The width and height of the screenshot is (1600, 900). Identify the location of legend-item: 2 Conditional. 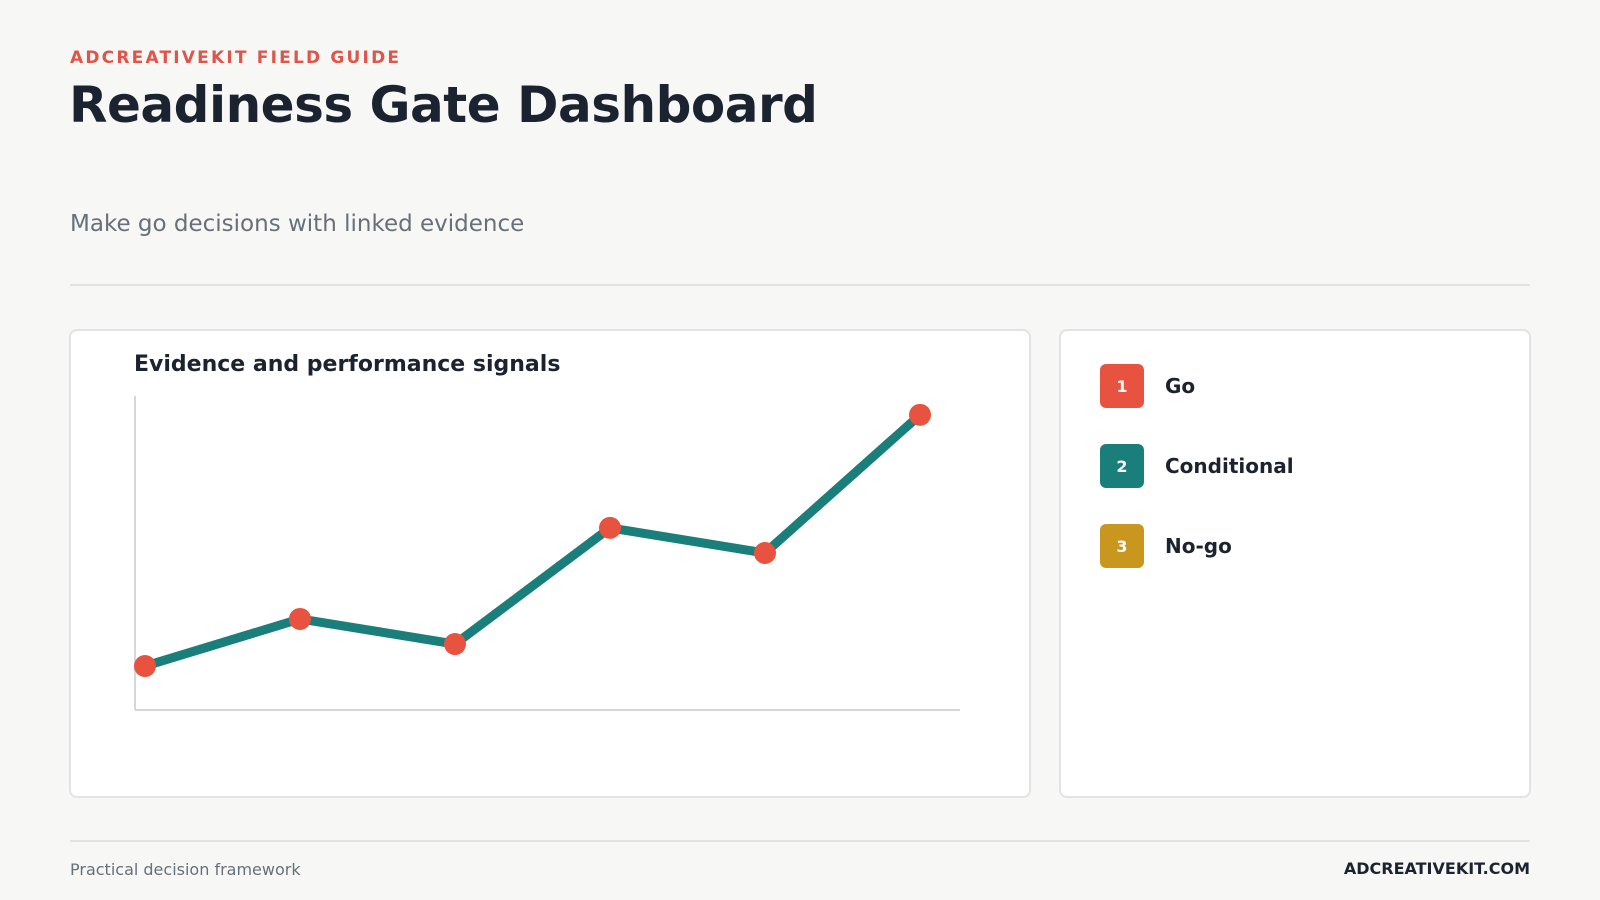
(1197, 466).